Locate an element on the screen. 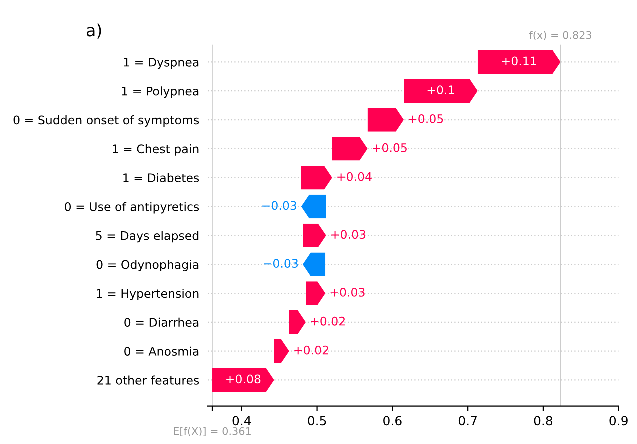  chart-title: a) is located at coordinates (94, 31).